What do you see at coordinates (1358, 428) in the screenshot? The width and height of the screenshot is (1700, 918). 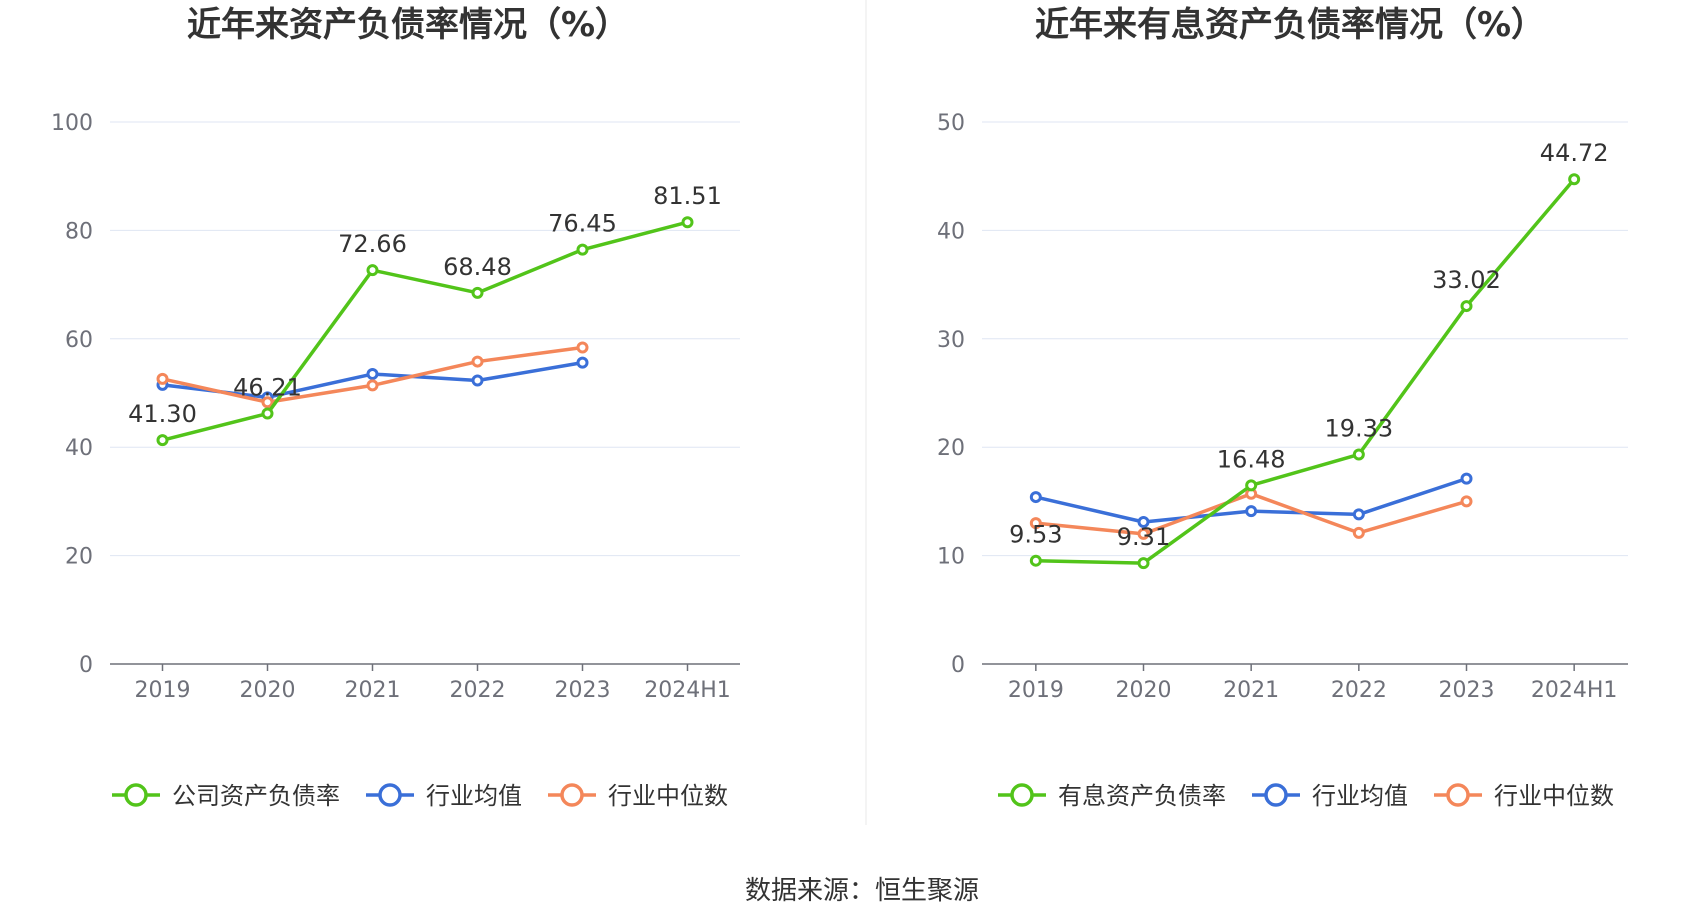 I see `data-label: 19.33` at bounding box center [1358, 428].